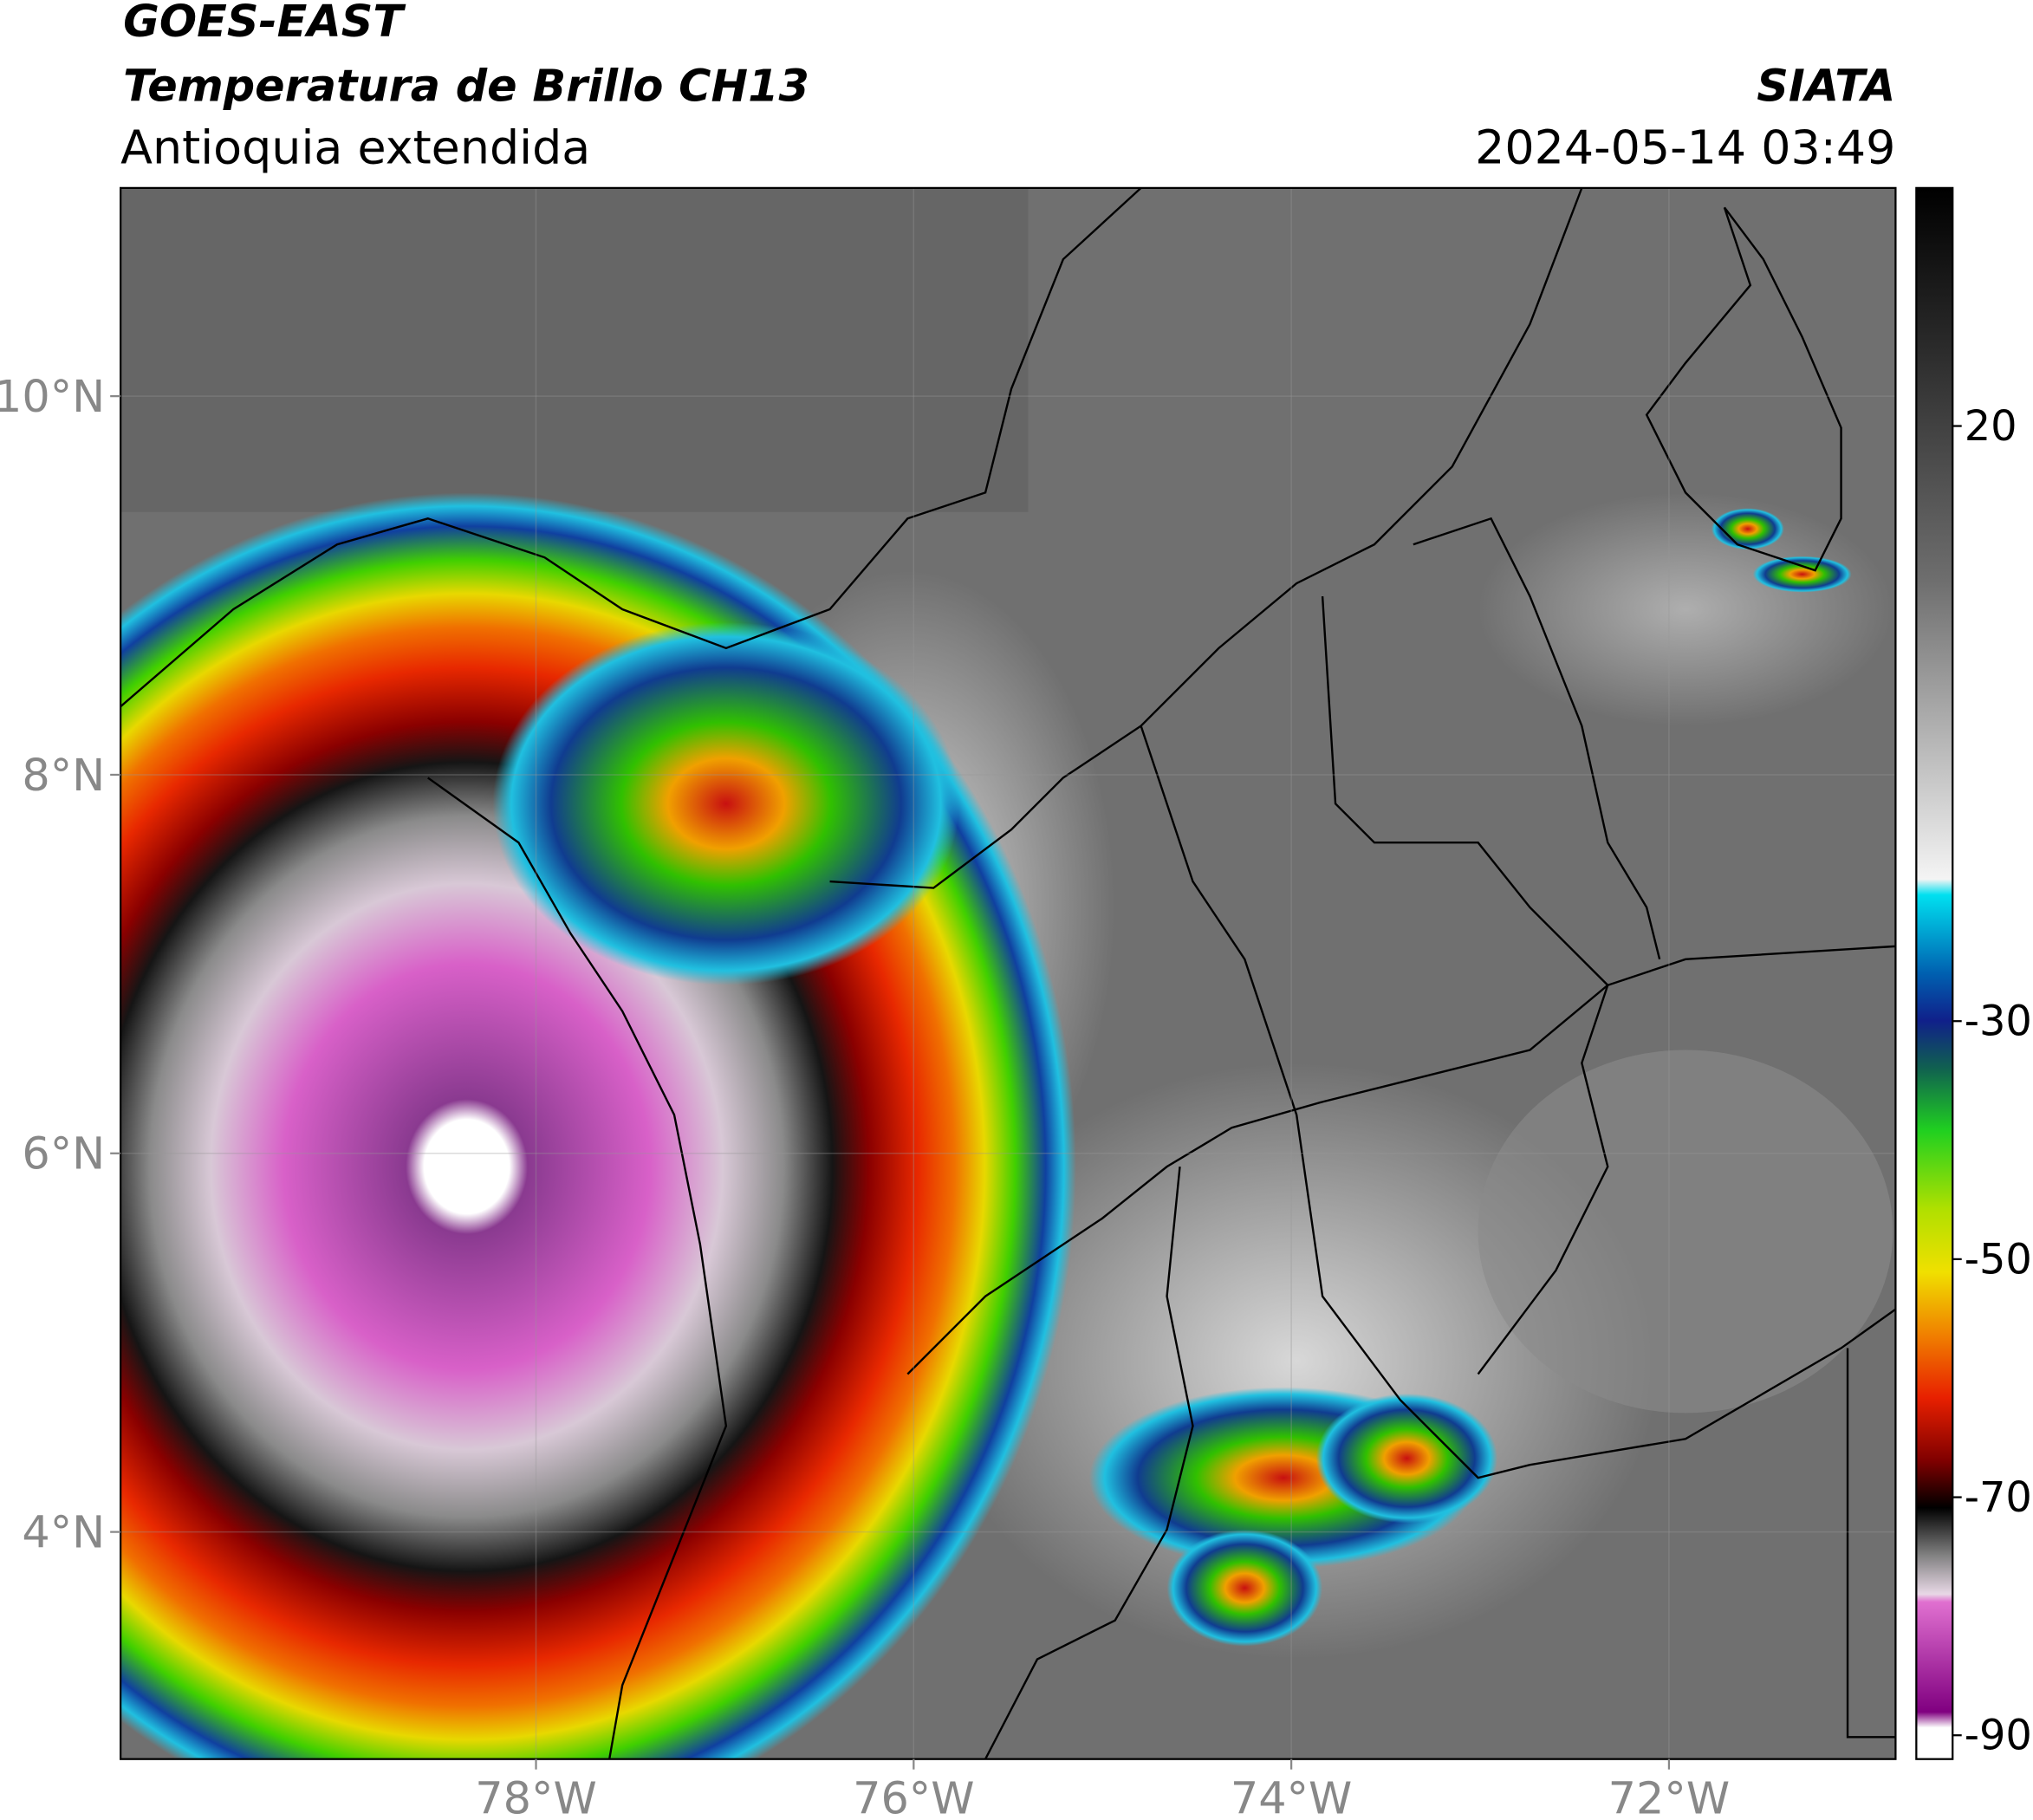 Image resolution: width=2033 pixels, height=1820 pixels. What do you see at coordinates (264, 23) in the screenshot?
I see `title-line1: GOES-EAST` at bounding box center [264, 23].